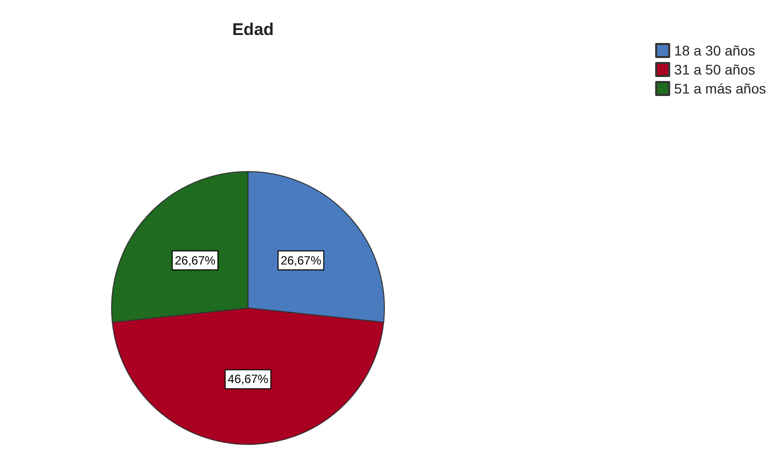  What do you see at coordinates (715, 70) in the screenshot?
I see `legend-label: 31 a 50 años` at bounding box center [715, 70].